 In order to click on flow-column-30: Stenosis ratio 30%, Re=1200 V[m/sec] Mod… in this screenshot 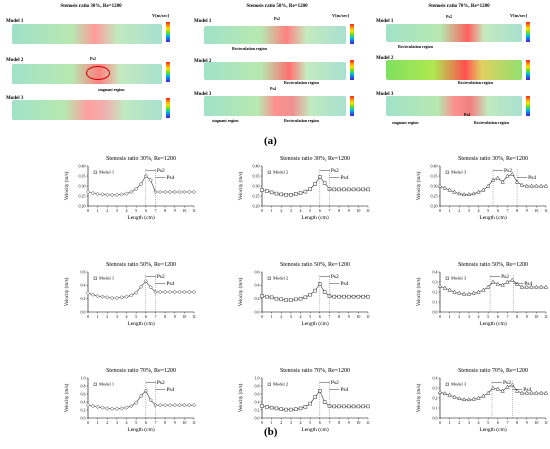, I will do `click(91, 64)`.